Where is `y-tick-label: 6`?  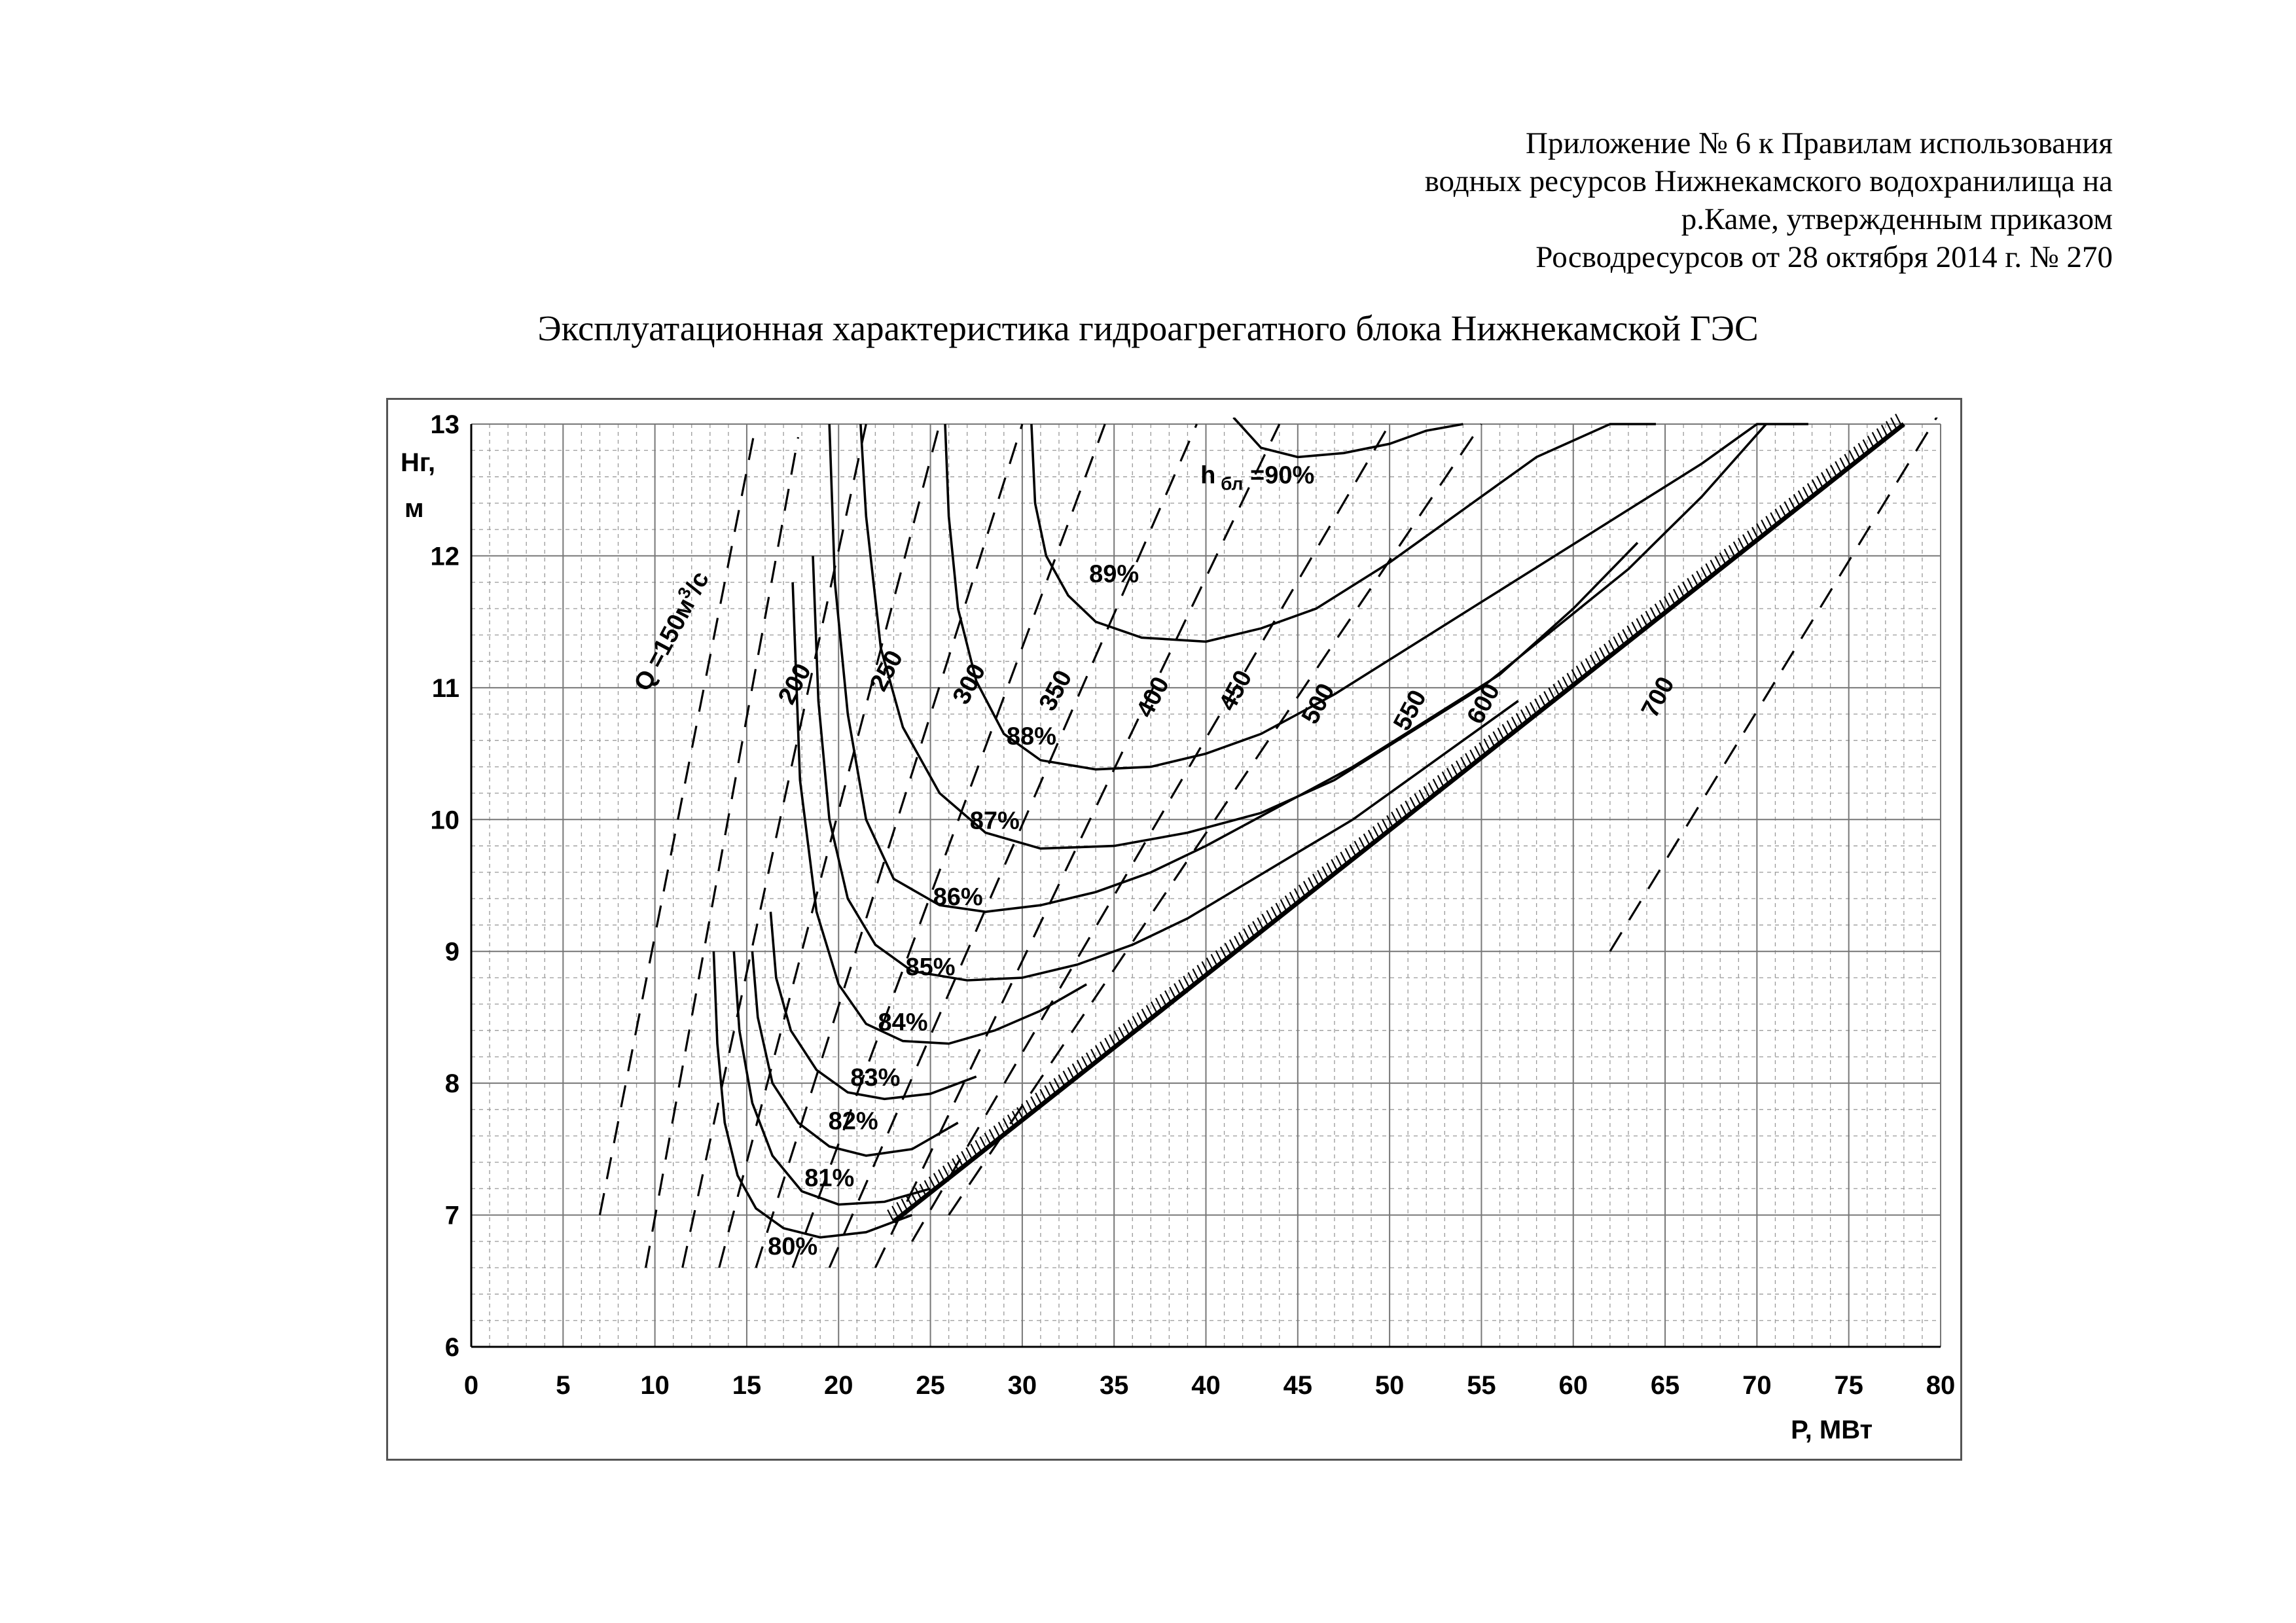
y-tick-label: 6 is located at coordinates (452, 1347).